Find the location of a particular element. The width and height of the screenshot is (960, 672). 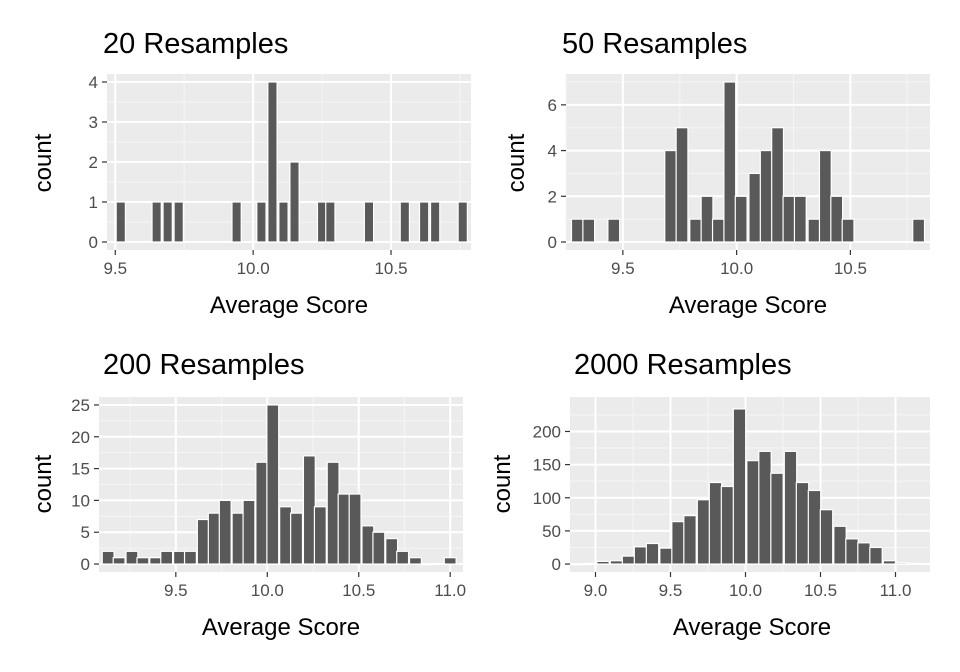

y-tick-label: 150 is located at coordinates (547, 465).